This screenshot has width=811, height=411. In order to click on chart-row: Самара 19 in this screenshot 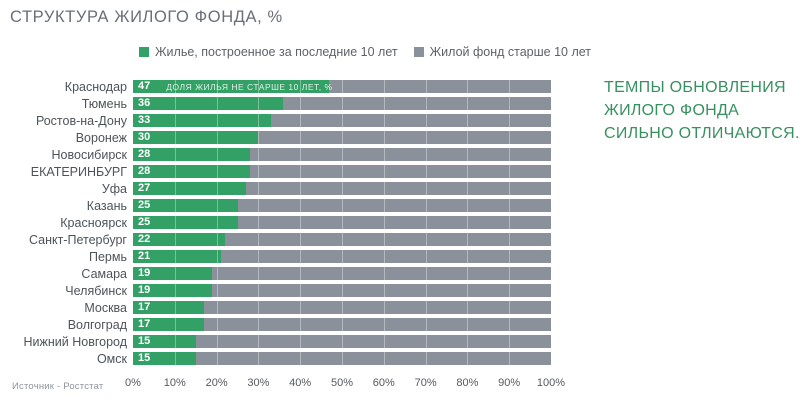, I will do `click(275, 273)`.